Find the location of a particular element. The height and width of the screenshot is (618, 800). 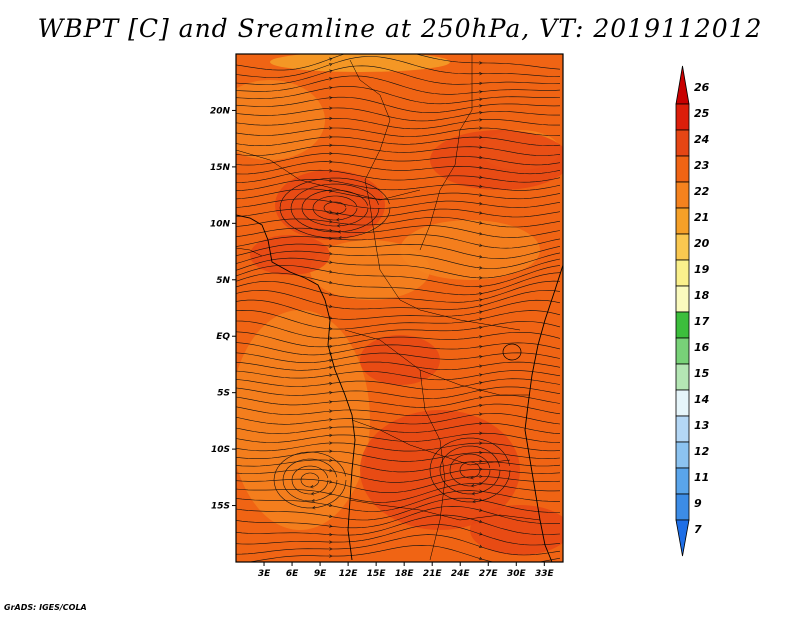

colorbar-label: 14 is located at coordinates (701, 399).